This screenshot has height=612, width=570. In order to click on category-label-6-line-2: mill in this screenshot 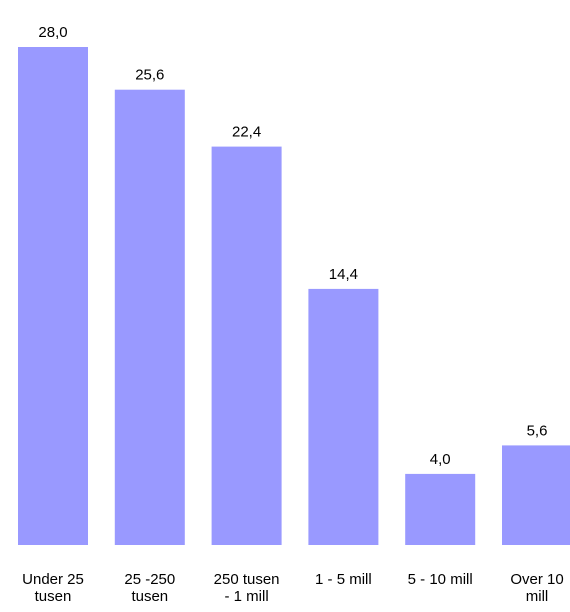, I will do `click(537, 596)`.